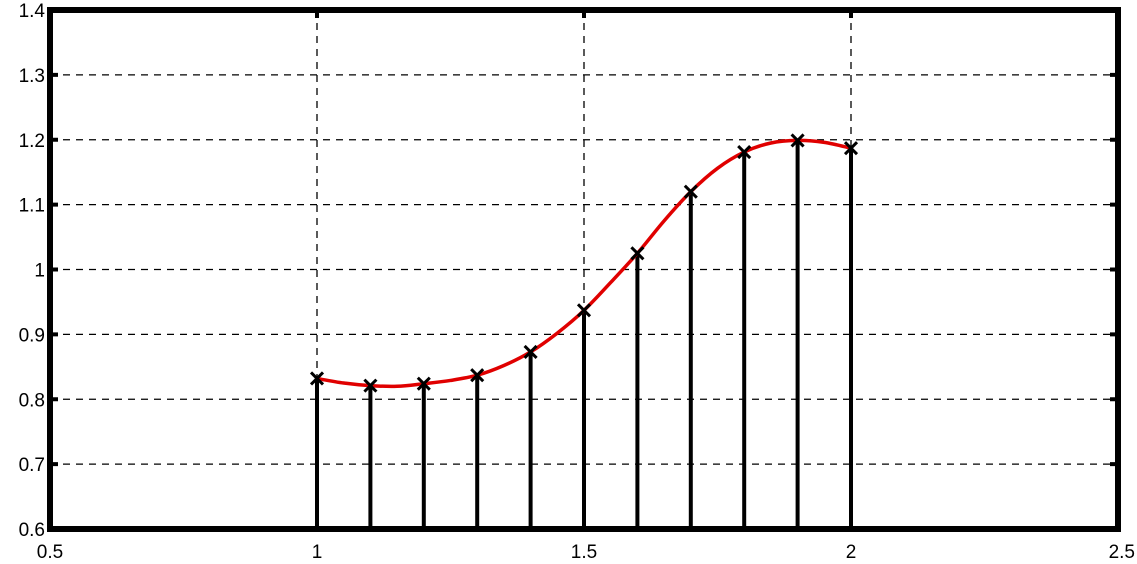 This screenshot has width=1137, height=564. What do you see at coordinates (32, 141) in the screenshot?
I see `y-tick-label: 1.2` at bounding box center [32, 141].